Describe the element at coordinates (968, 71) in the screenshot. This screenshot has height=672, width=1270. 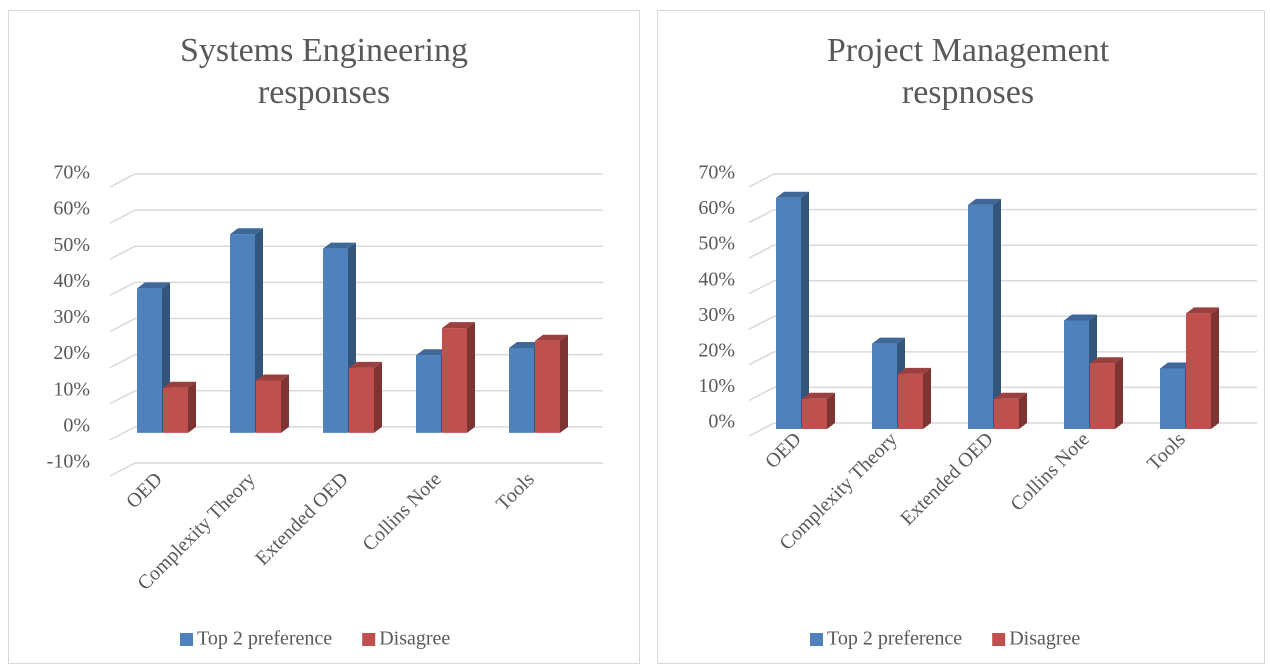
I see `chart-title: Project Management respnoses` at that location.